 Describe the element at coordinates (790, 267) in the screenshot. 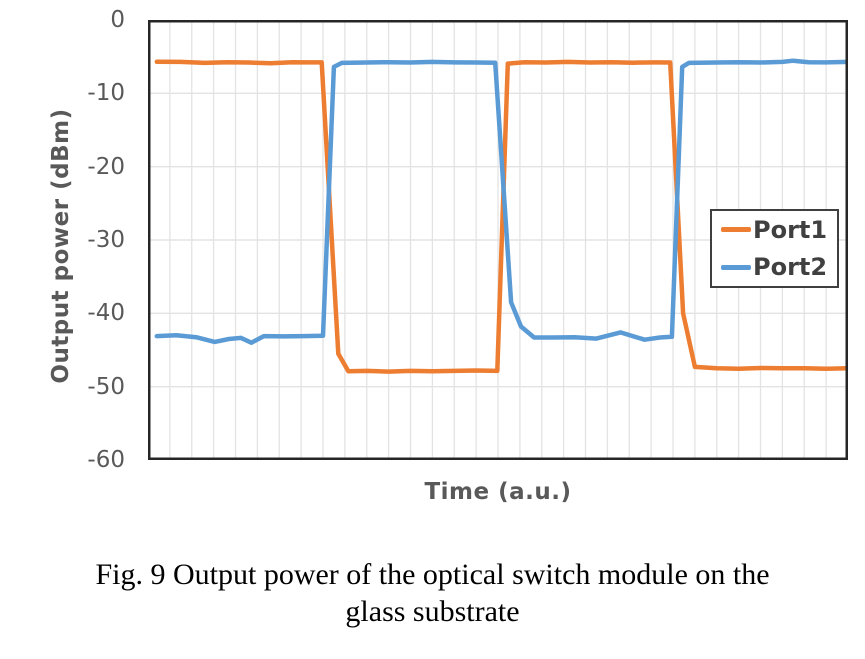

I see `legend-label-port2: Port2` at that location.